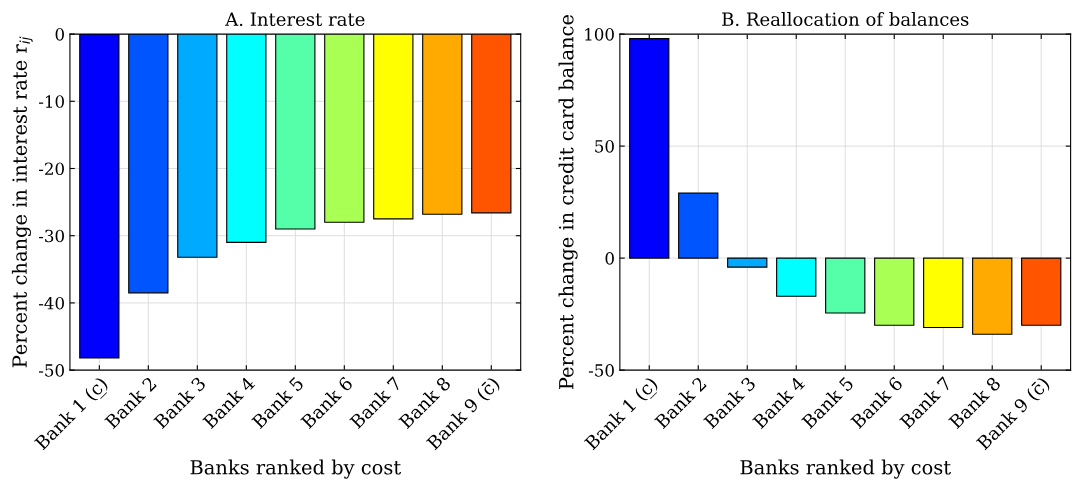 This screenshot has width=1076, height=487. What do you see at coordinates (568, 202) in the screenshot?
I see `y-axis-title: Percent change in credit card balance` at bounding box center [568, 202].